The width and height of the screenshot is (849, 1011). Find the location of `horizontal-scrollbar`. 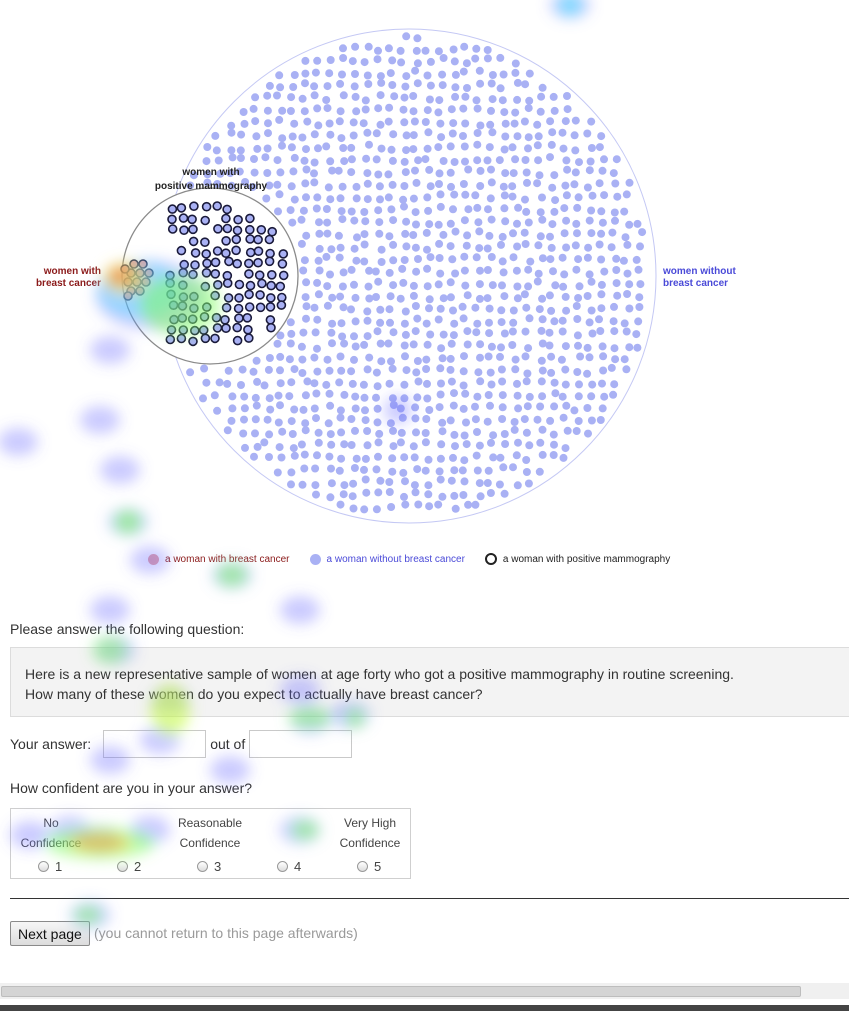

horizontal-scrollbar is located at coordinates (424, 991).